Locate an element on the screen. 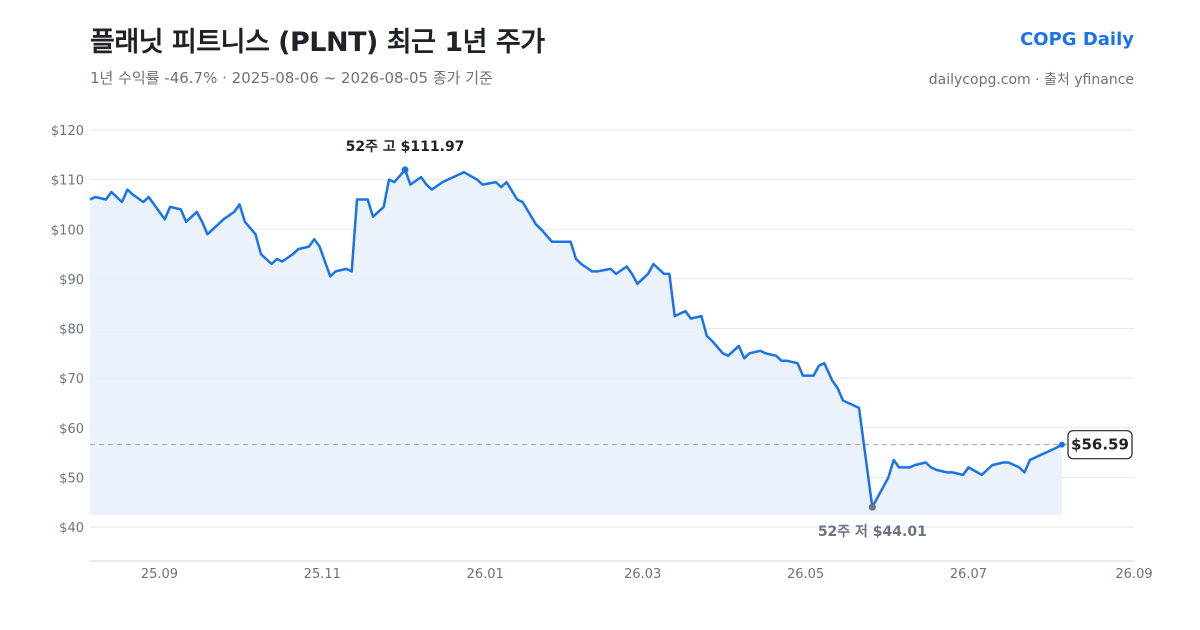  last-price-badge is located at coordinates (1100, 445).